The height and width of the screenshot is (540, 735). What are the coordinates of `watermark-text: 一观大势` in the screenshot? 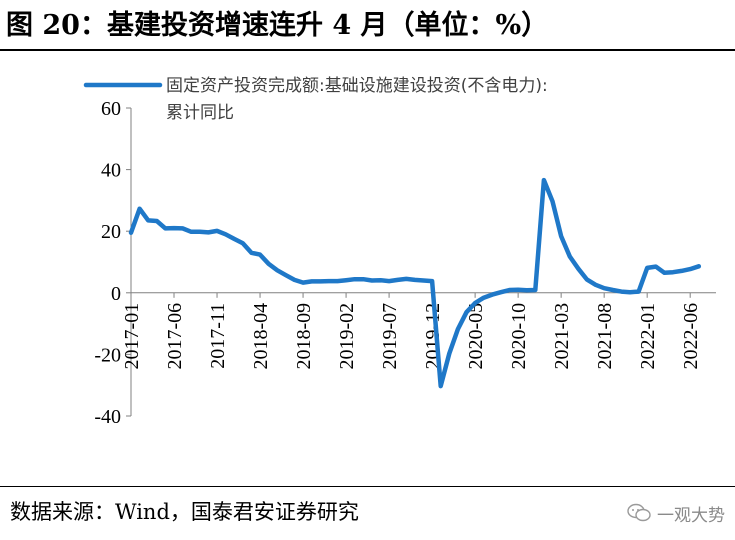 It's located at (691, 515).